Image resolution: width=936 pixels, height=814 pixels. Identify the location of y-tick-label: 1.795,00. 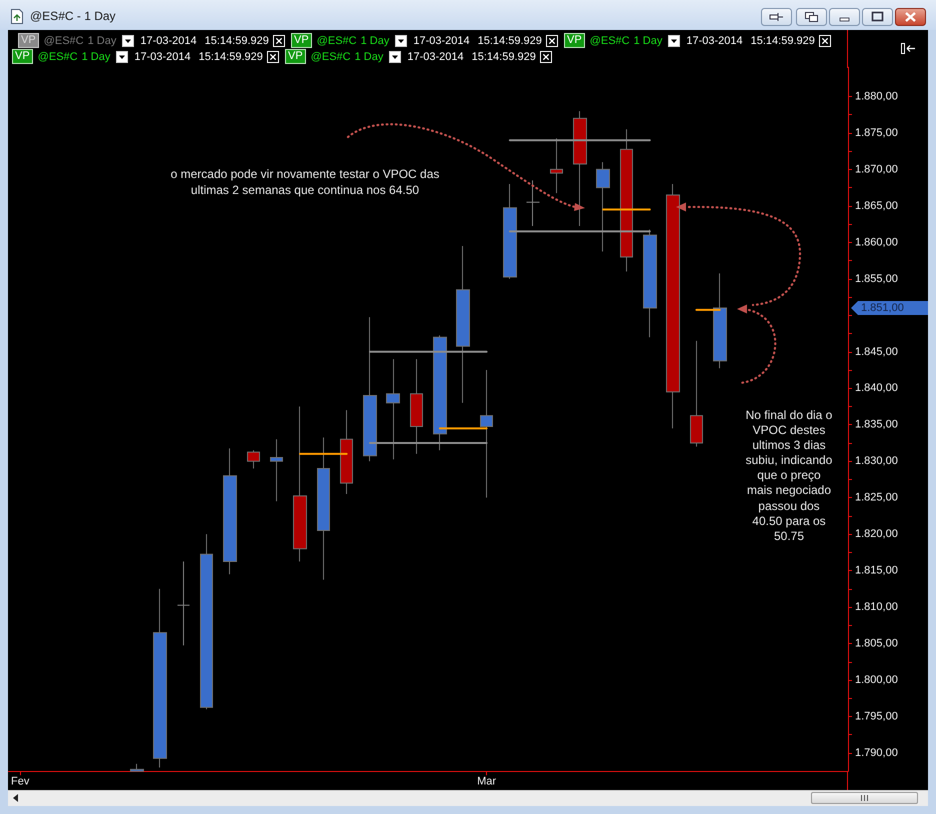
(876, 716).